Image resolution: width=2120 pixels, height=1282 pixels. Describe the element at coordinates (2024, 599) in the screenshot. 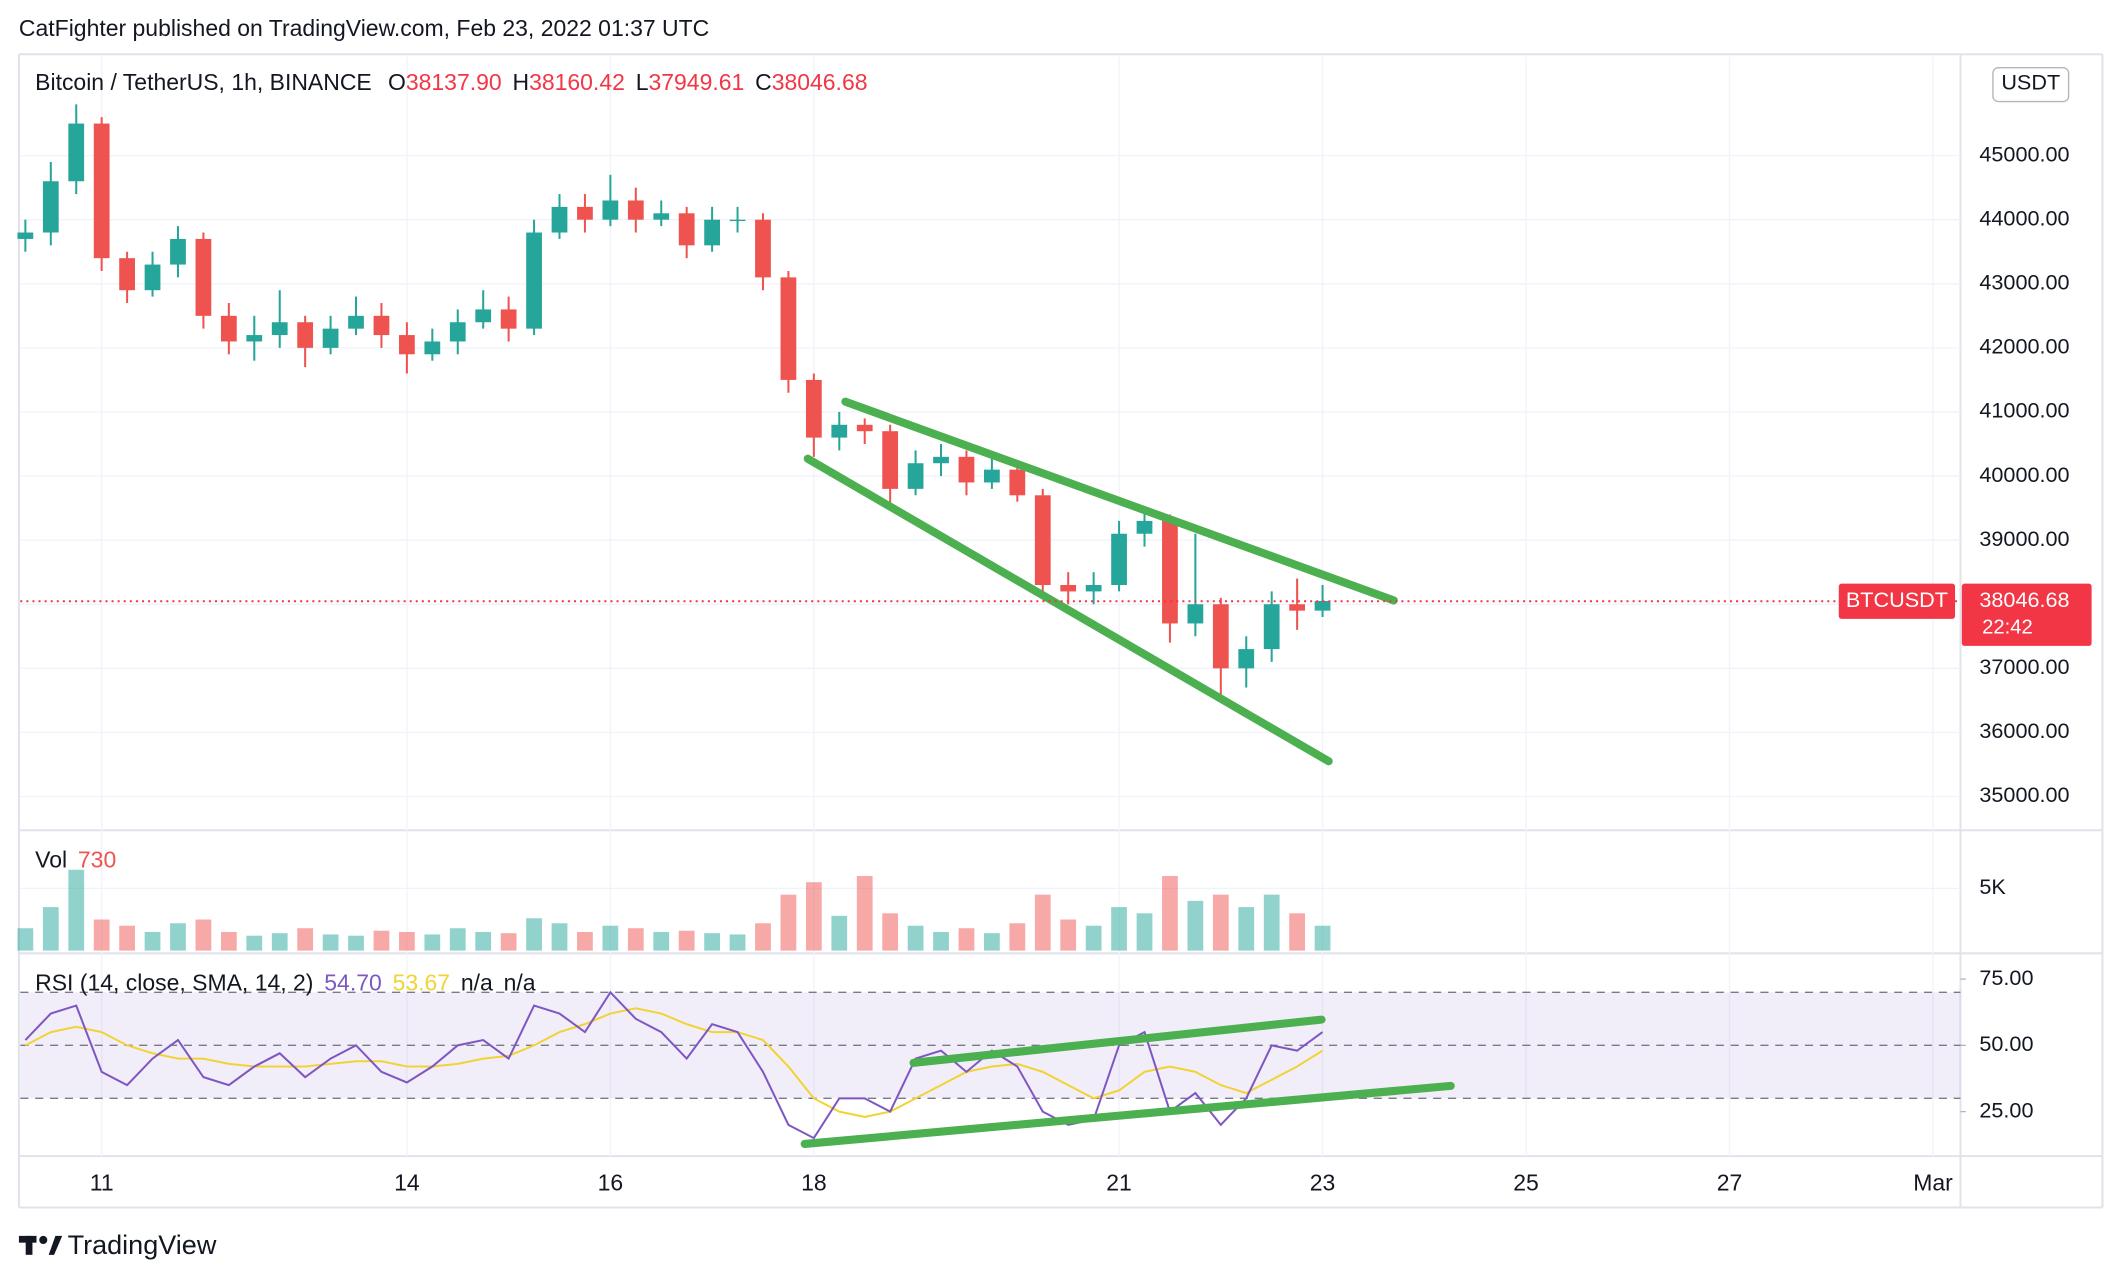

I see `last-price-label: 38046.68` at that location.